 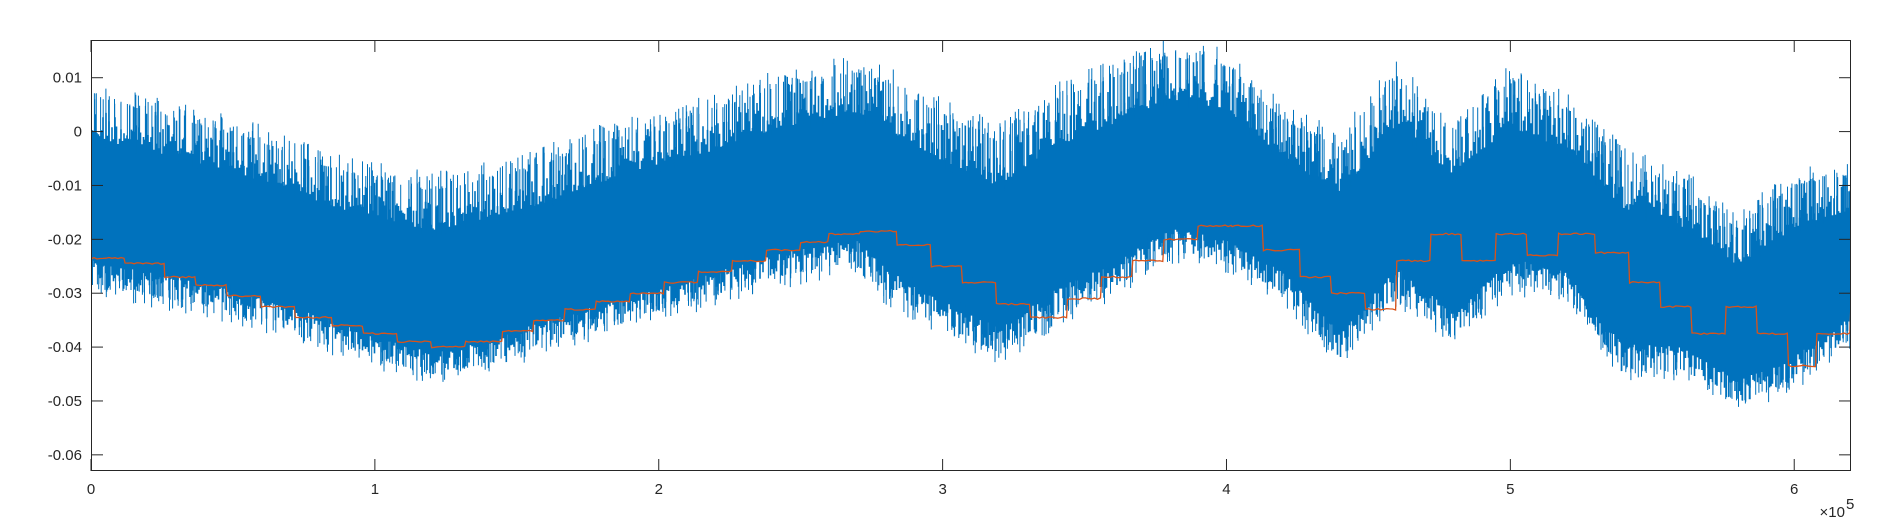 I want to click on y-tick-label: -0.04, so click(x=65, y=347).